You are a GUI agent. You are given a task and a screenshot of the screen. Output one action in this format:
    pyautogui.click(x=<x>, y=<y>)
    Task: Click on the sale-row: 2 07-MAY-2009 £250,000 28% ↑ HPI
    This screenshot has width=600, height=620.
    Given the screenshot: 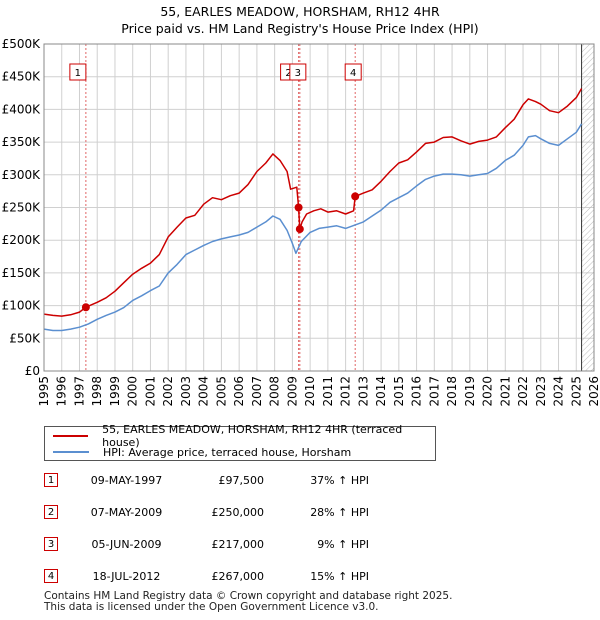 What is the action you would take?
    pyautogui.click(x=254, y=513)
    